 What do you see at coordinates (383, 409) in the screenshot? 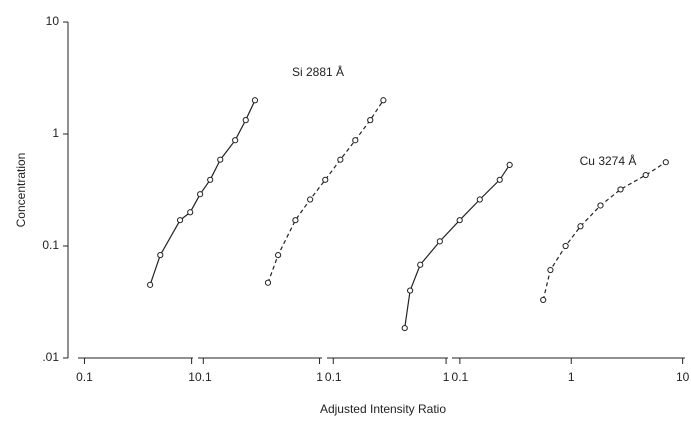
I see `x-axis-label: Adjusted Intensity Ratio` at bounding box center [383, 409].